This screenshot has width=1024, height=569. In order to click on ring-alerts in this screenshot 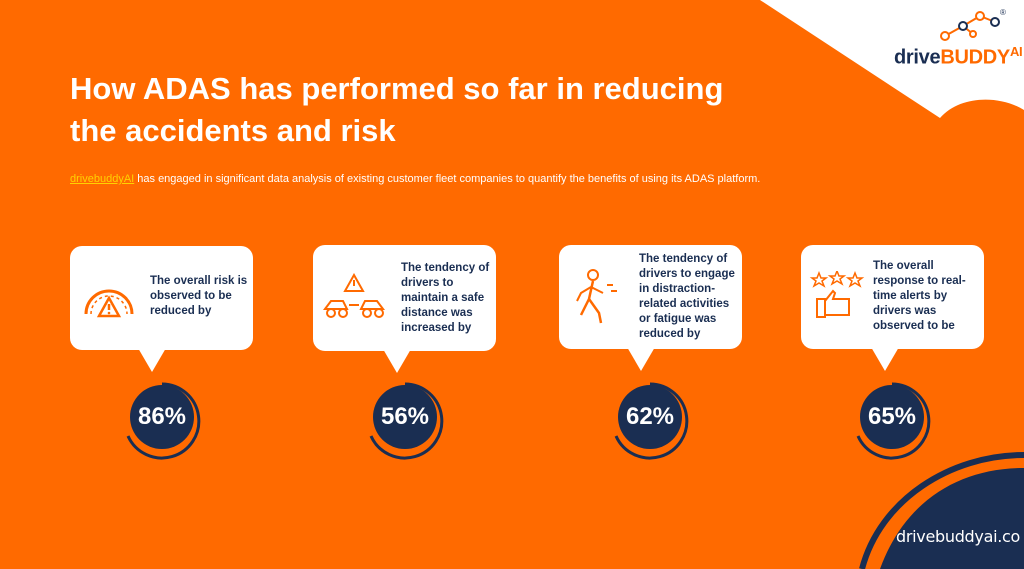, I will do `click(893, 421)`.